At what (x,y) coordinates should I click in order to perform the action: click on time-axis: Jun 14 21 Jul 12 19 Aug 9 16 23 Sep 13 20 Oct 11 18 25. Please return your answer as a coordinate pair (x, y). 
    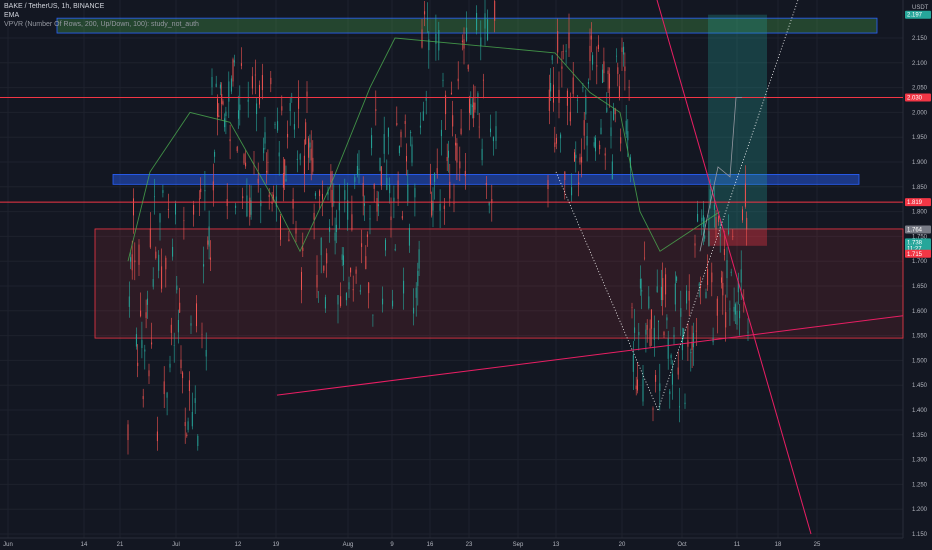
    Looking at the image, I should click on (412, 545).